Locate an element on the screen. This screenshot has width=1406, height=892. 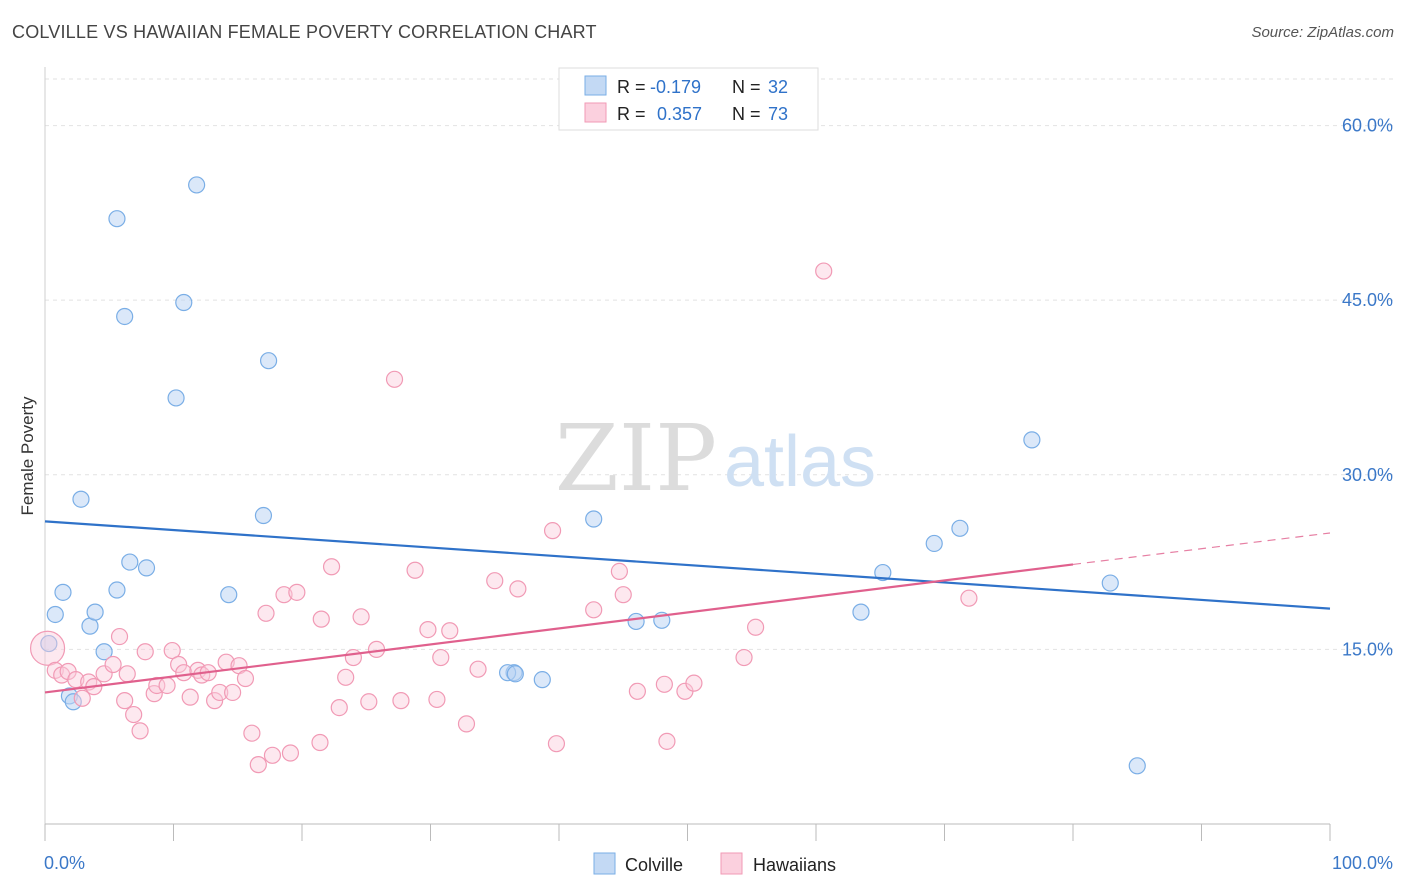
legend-r-label-hawaiians: R = is located at coordinates (631, 114).